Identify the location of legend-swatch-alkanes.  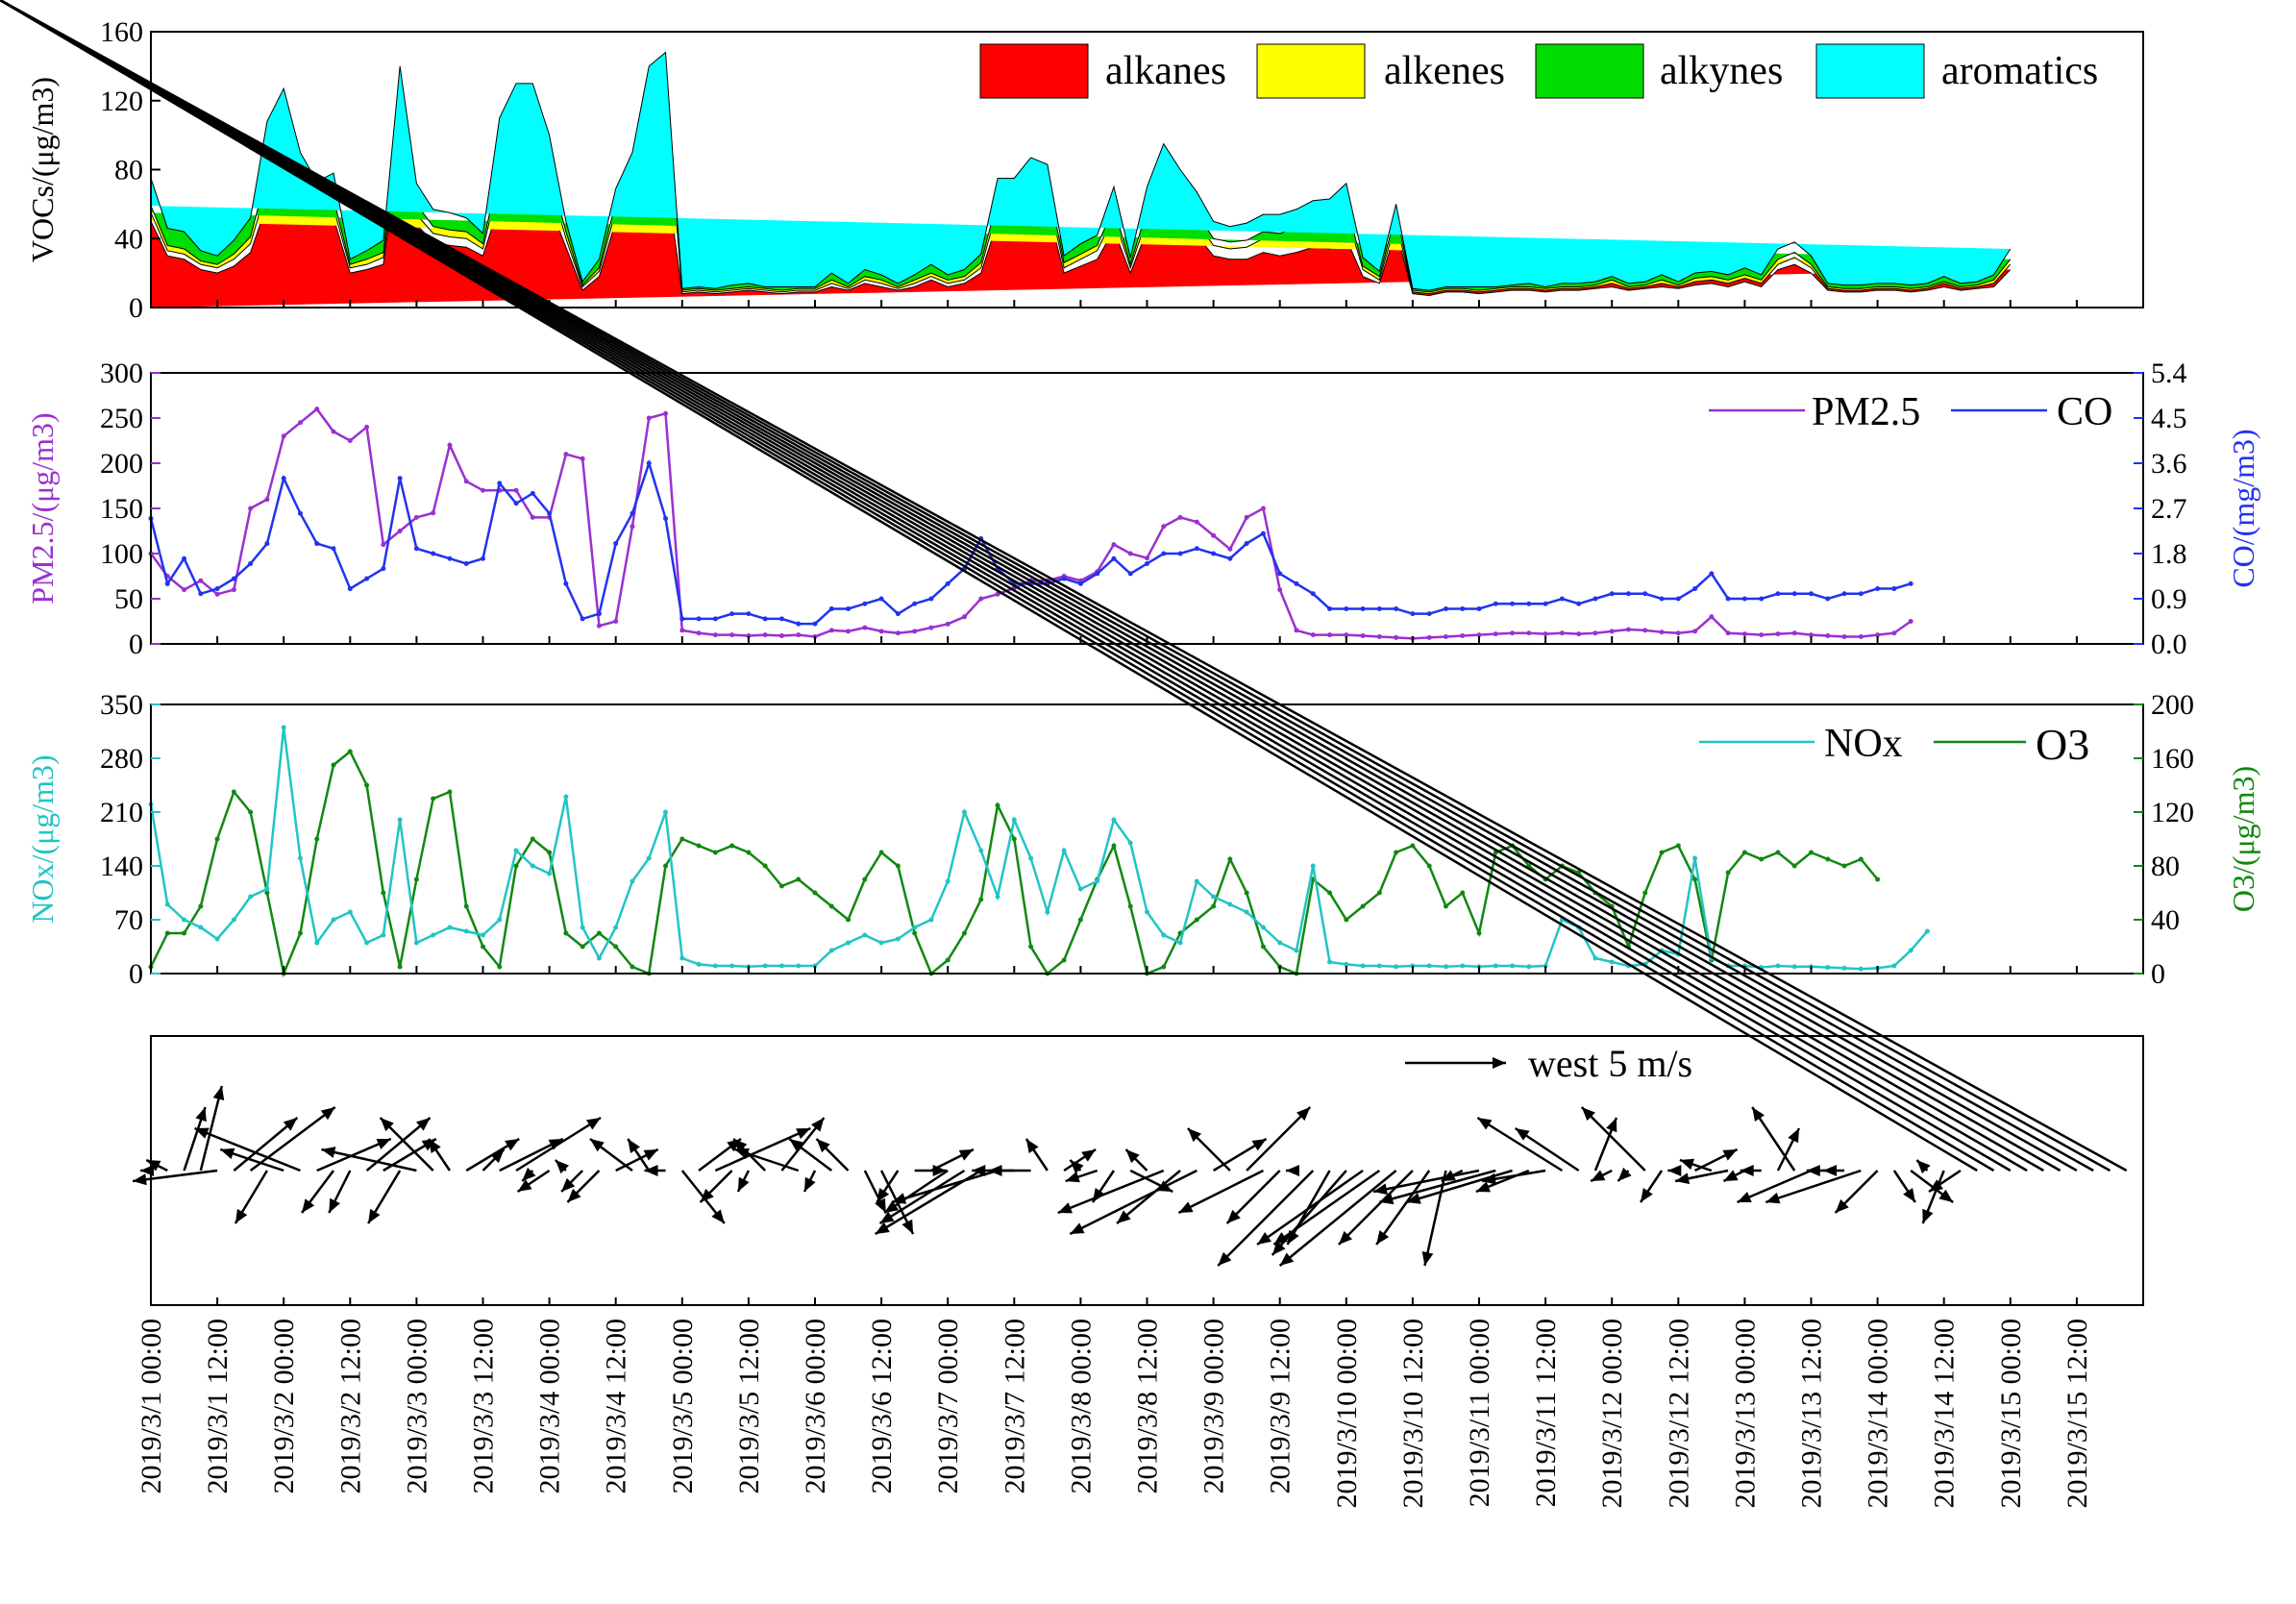
(1034, 71).